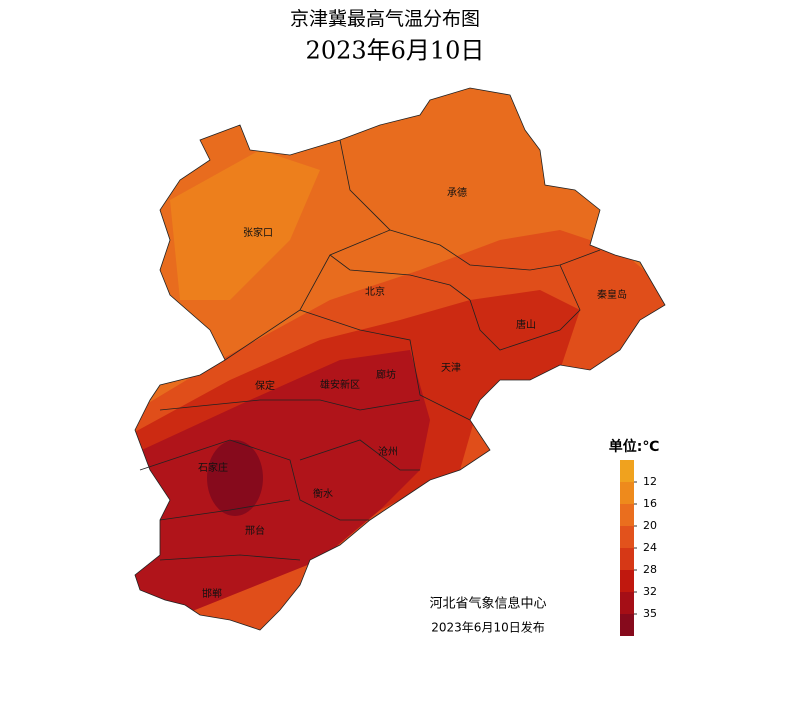 The image size is (800, 704). Describe the element at coordinates (323, 494) in the screenshot. I see `city-label: 衡水` at that location.